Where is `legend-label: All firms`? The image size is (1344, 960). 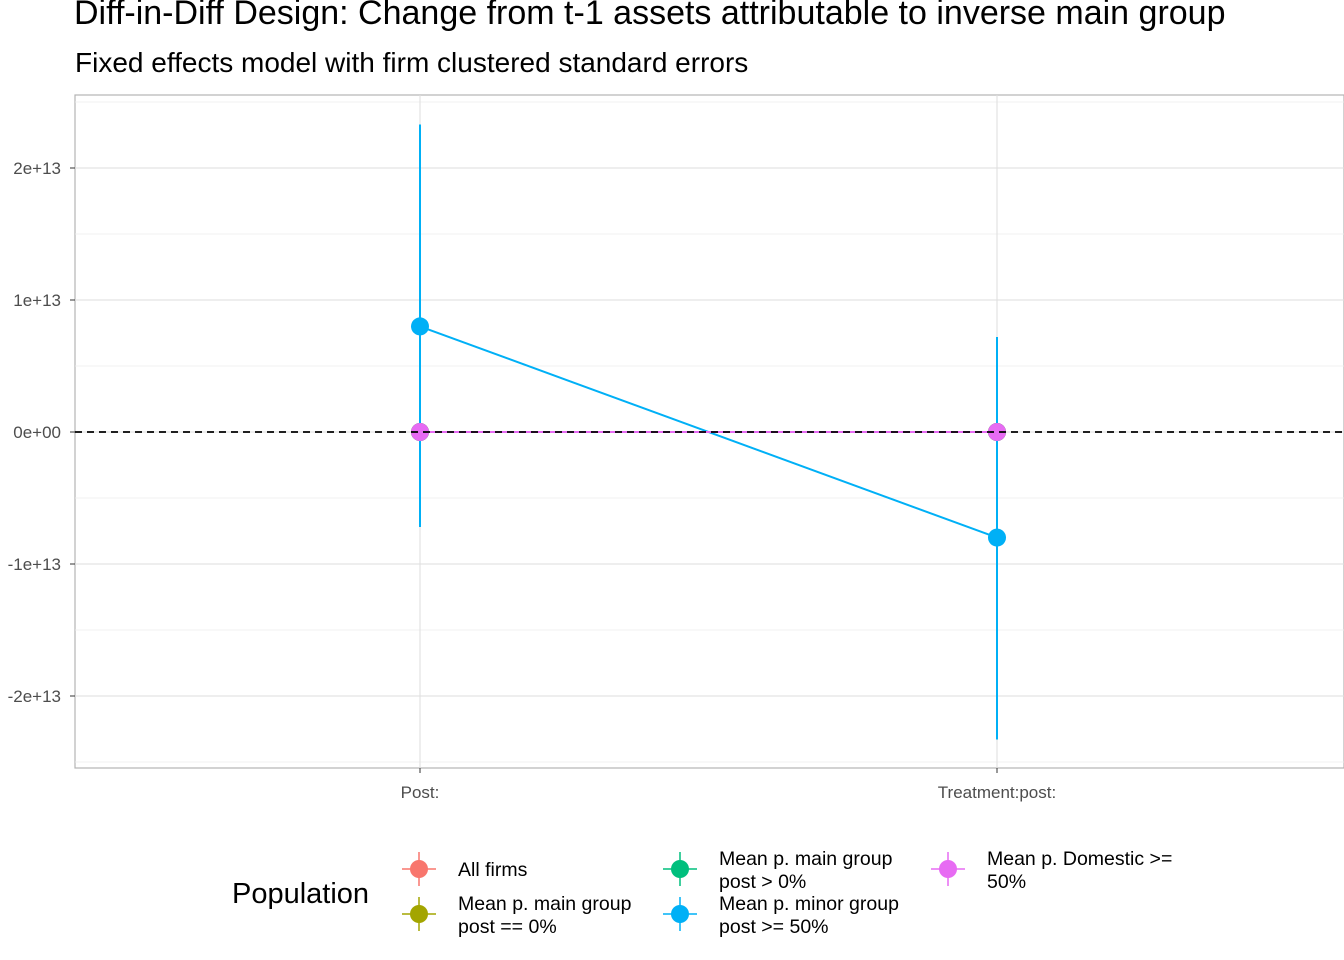 legend-label: All firms is located at coordinates (493, 870).